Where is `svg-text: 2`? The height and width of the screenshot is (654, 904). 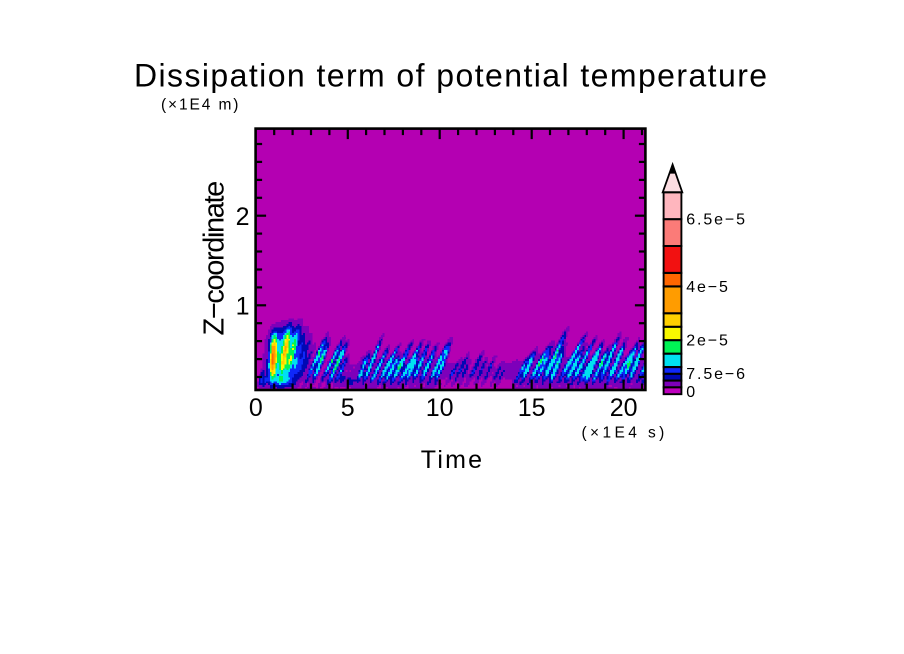
svg-text: 2 is located at coordinates (243, 217).